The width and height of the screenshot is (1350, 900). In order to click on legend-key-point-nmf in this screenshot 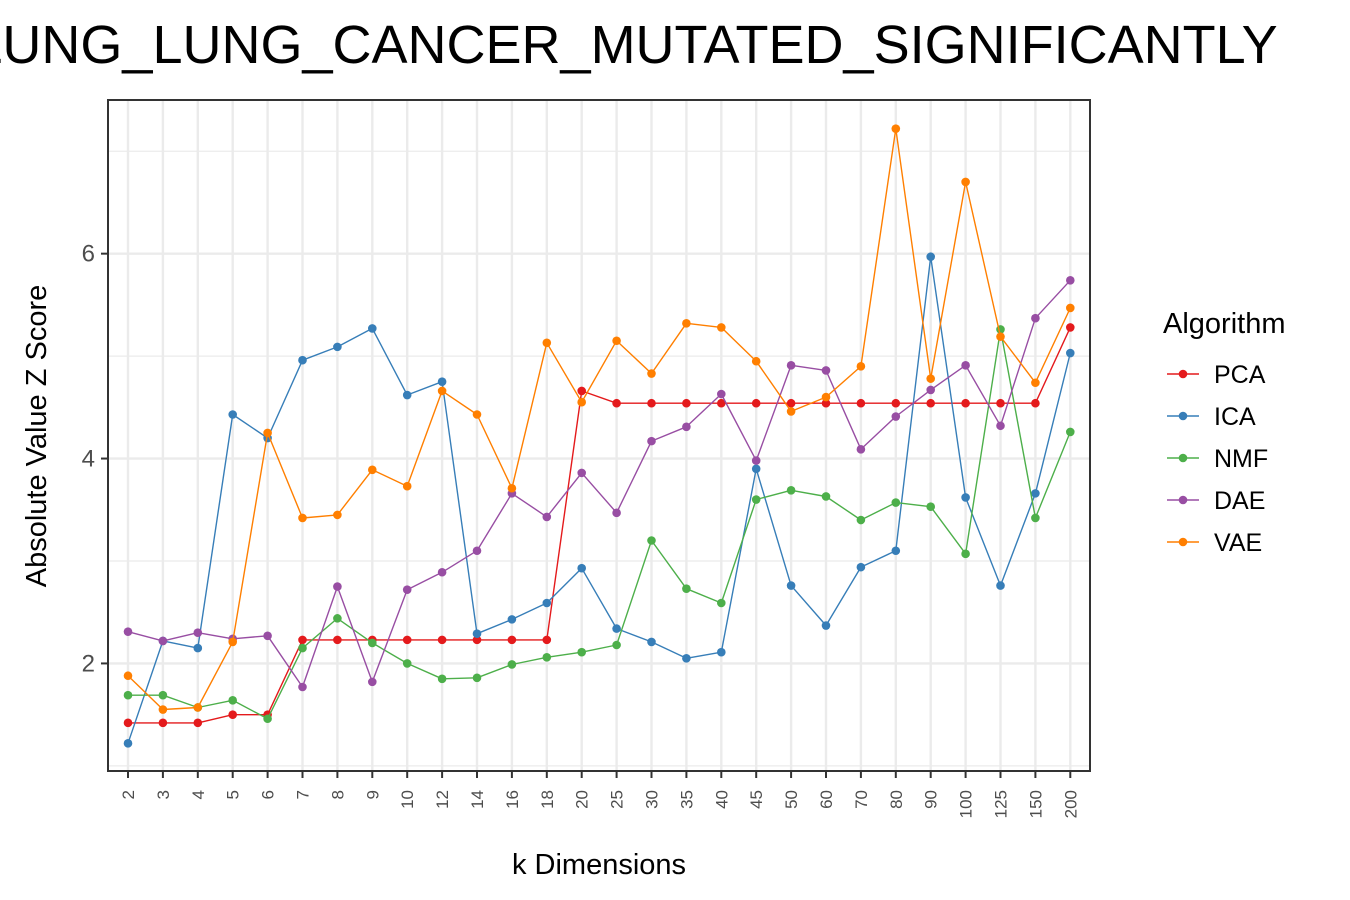, I will do `click(1183, 458)`.